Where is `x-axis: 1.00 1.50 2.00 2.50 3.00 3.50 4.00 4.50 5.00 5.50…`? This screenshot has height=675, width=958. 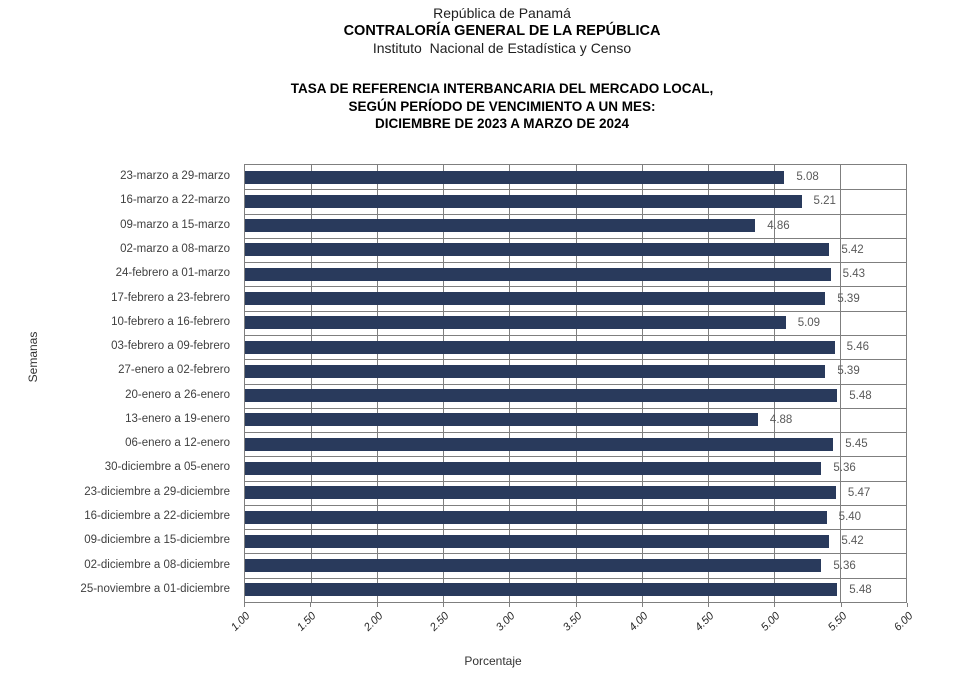
x-axis: 1.00 1.50 2.00 2.50 3.00 3.50 4.00 4.50 5.00 5.50… is located at coordinates (572, 639).